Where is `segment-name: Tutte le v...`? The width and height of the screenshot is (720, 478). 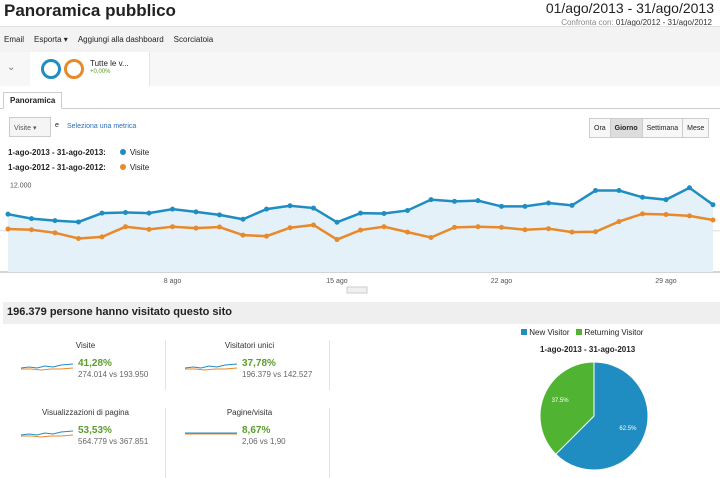 segment-name: Tutte le v... is located at coordinates (109, 63).